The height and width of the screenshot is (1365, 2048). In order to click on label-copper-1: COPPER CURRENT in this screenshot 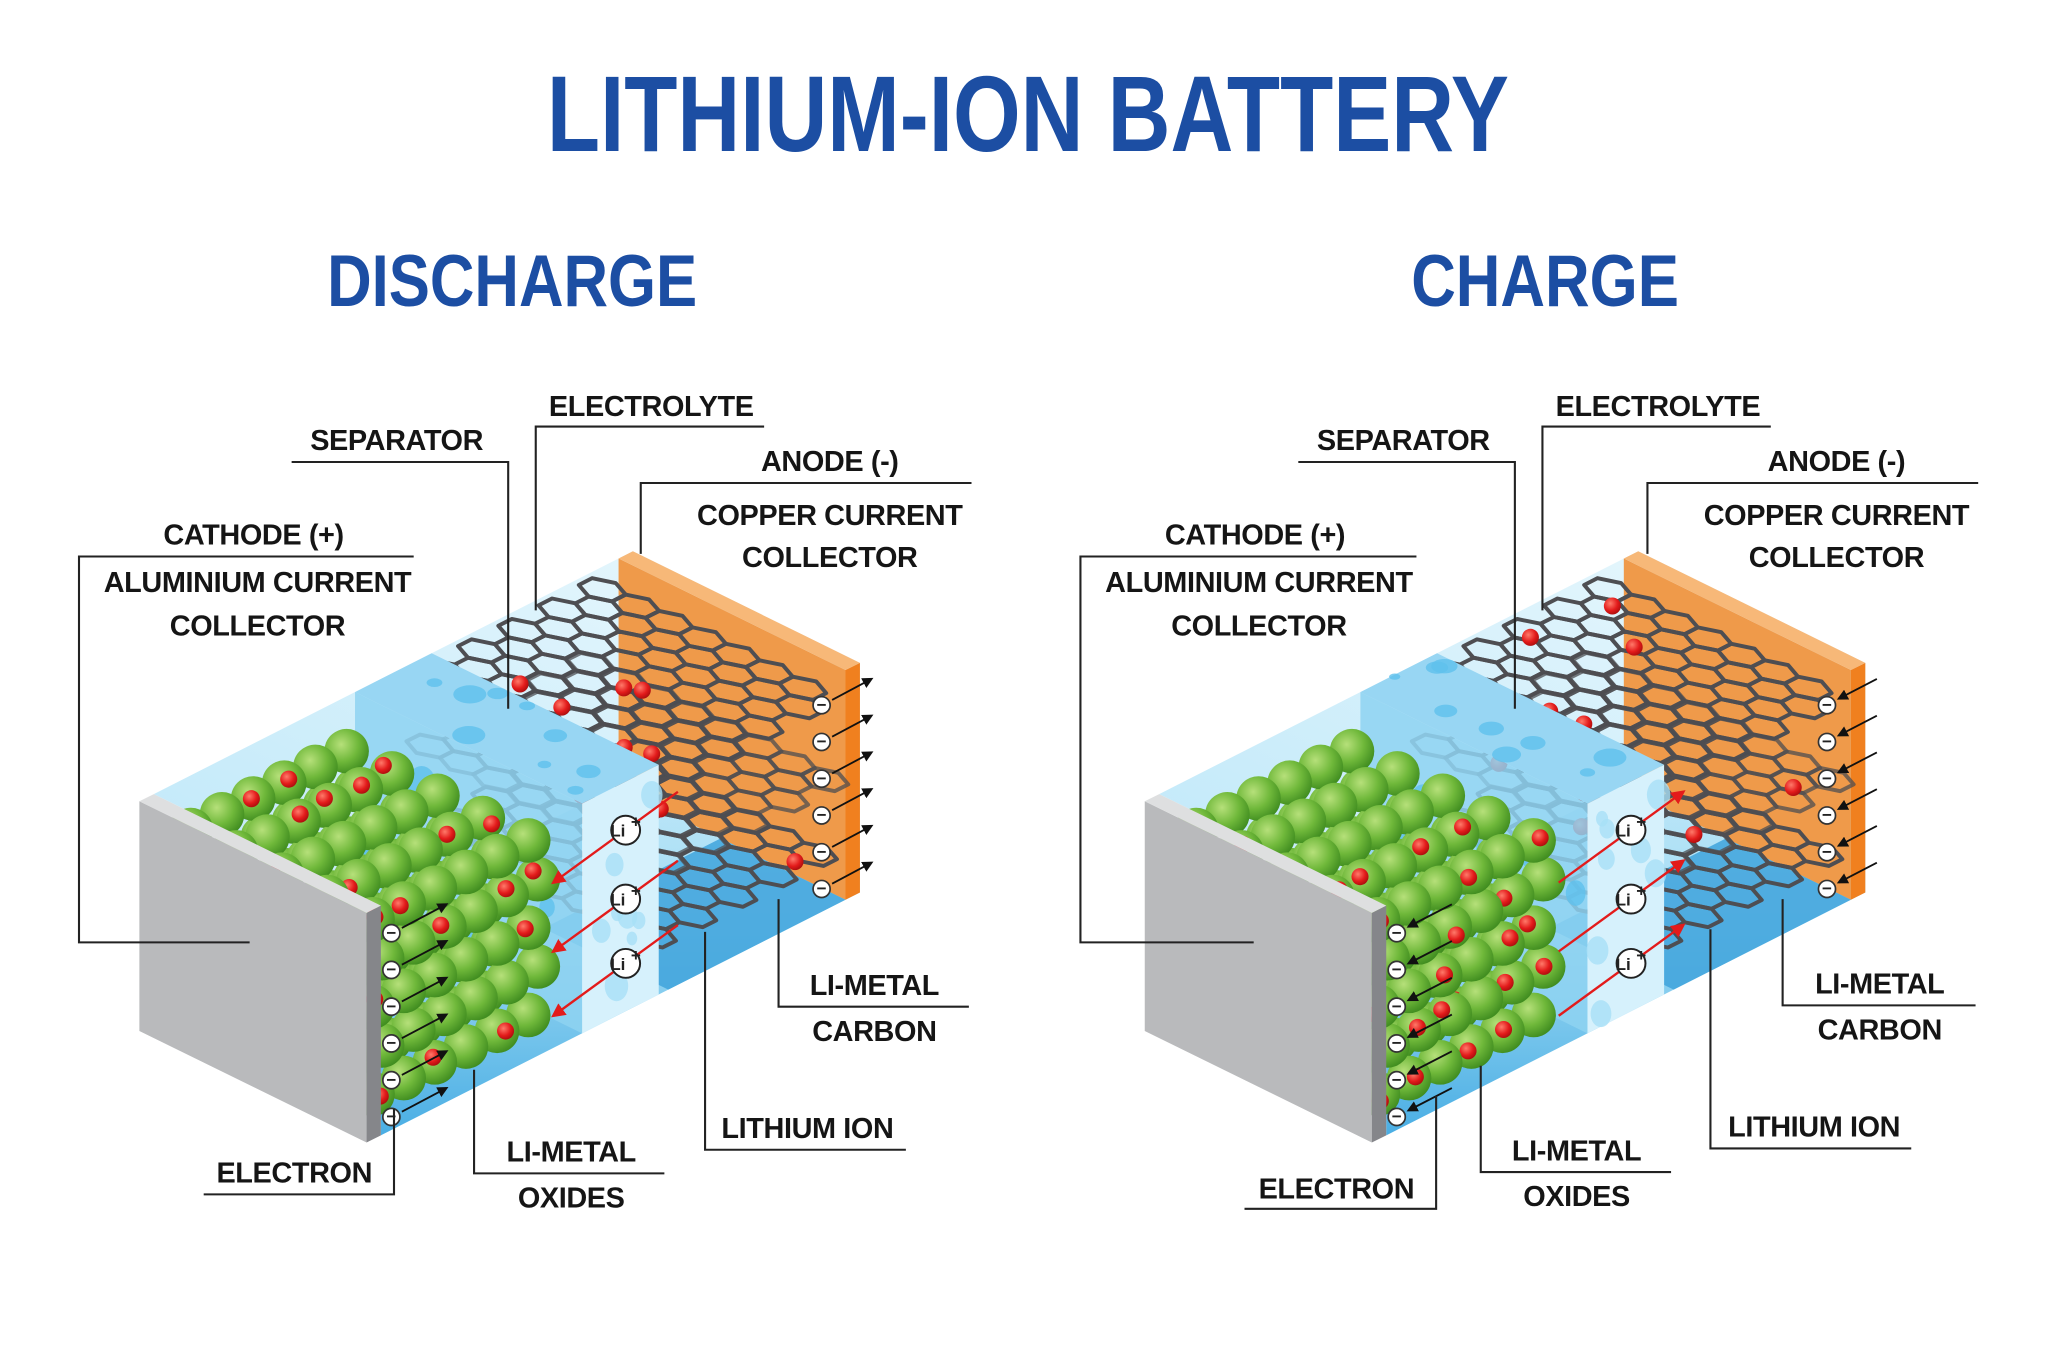, I will do `click(830, 516)`.